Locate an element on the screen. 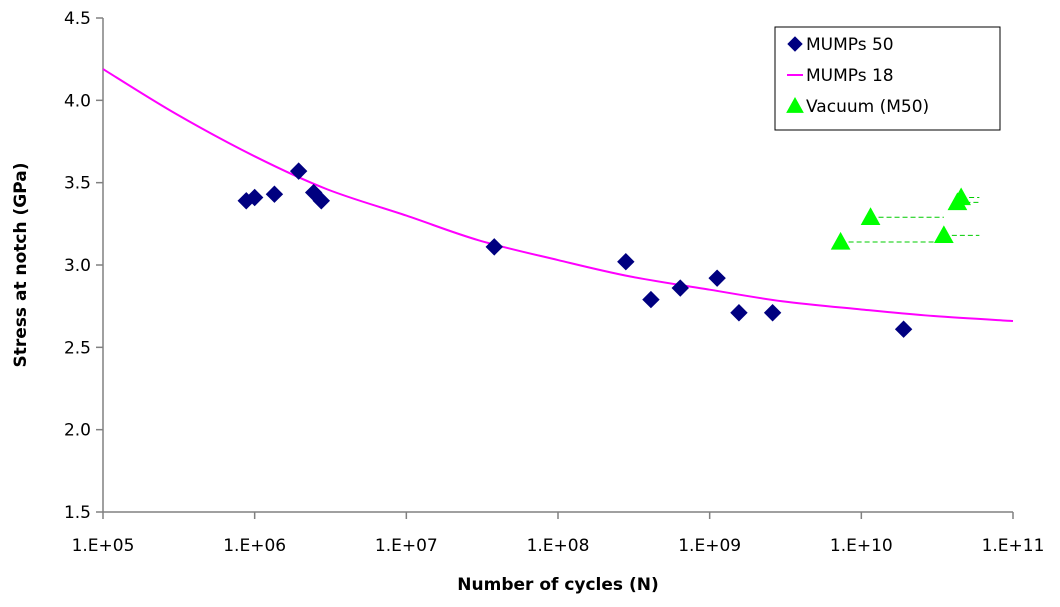 This screenshot has width=1060, height=607. y-tick-label: 3.5 is located at coordinates (77, 184).